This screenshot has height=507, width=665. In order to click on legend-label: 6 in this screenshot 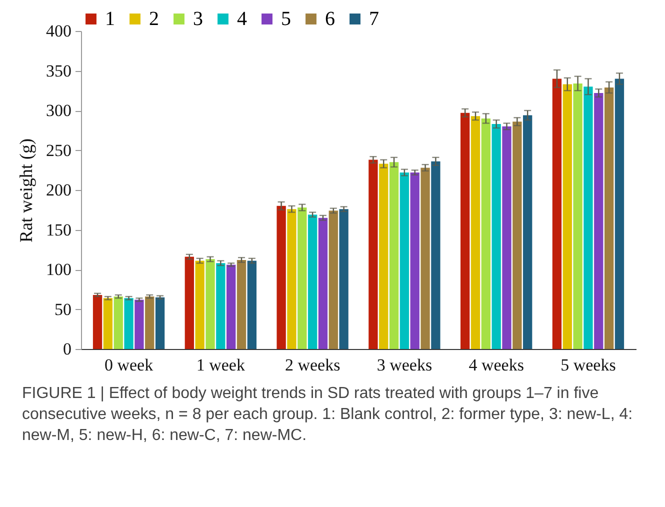, I will do `click(330, 19)`.